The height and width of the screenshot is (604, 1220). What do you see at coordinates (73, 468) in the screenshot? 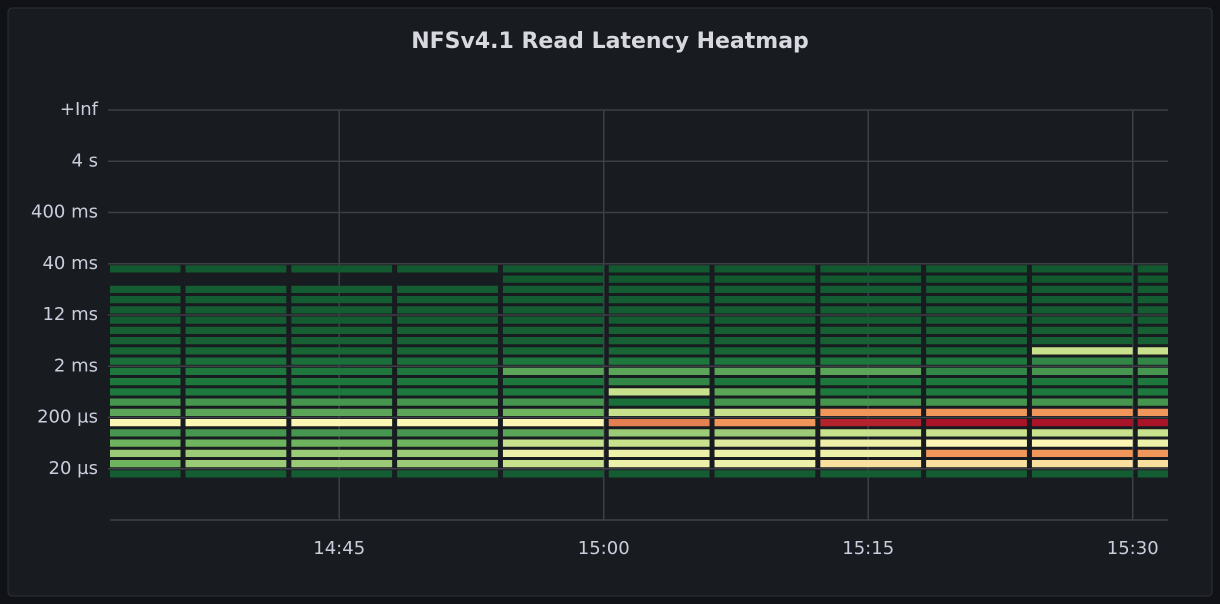
I see `y-tick-label: 20 µs` at bounding box center [73, 468].